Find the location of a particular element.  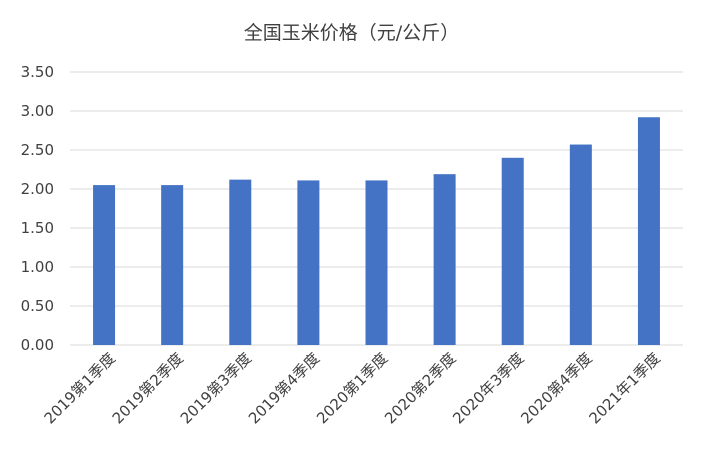

x-category-label: 2019第4季度 is located at coordinates (284, 388).